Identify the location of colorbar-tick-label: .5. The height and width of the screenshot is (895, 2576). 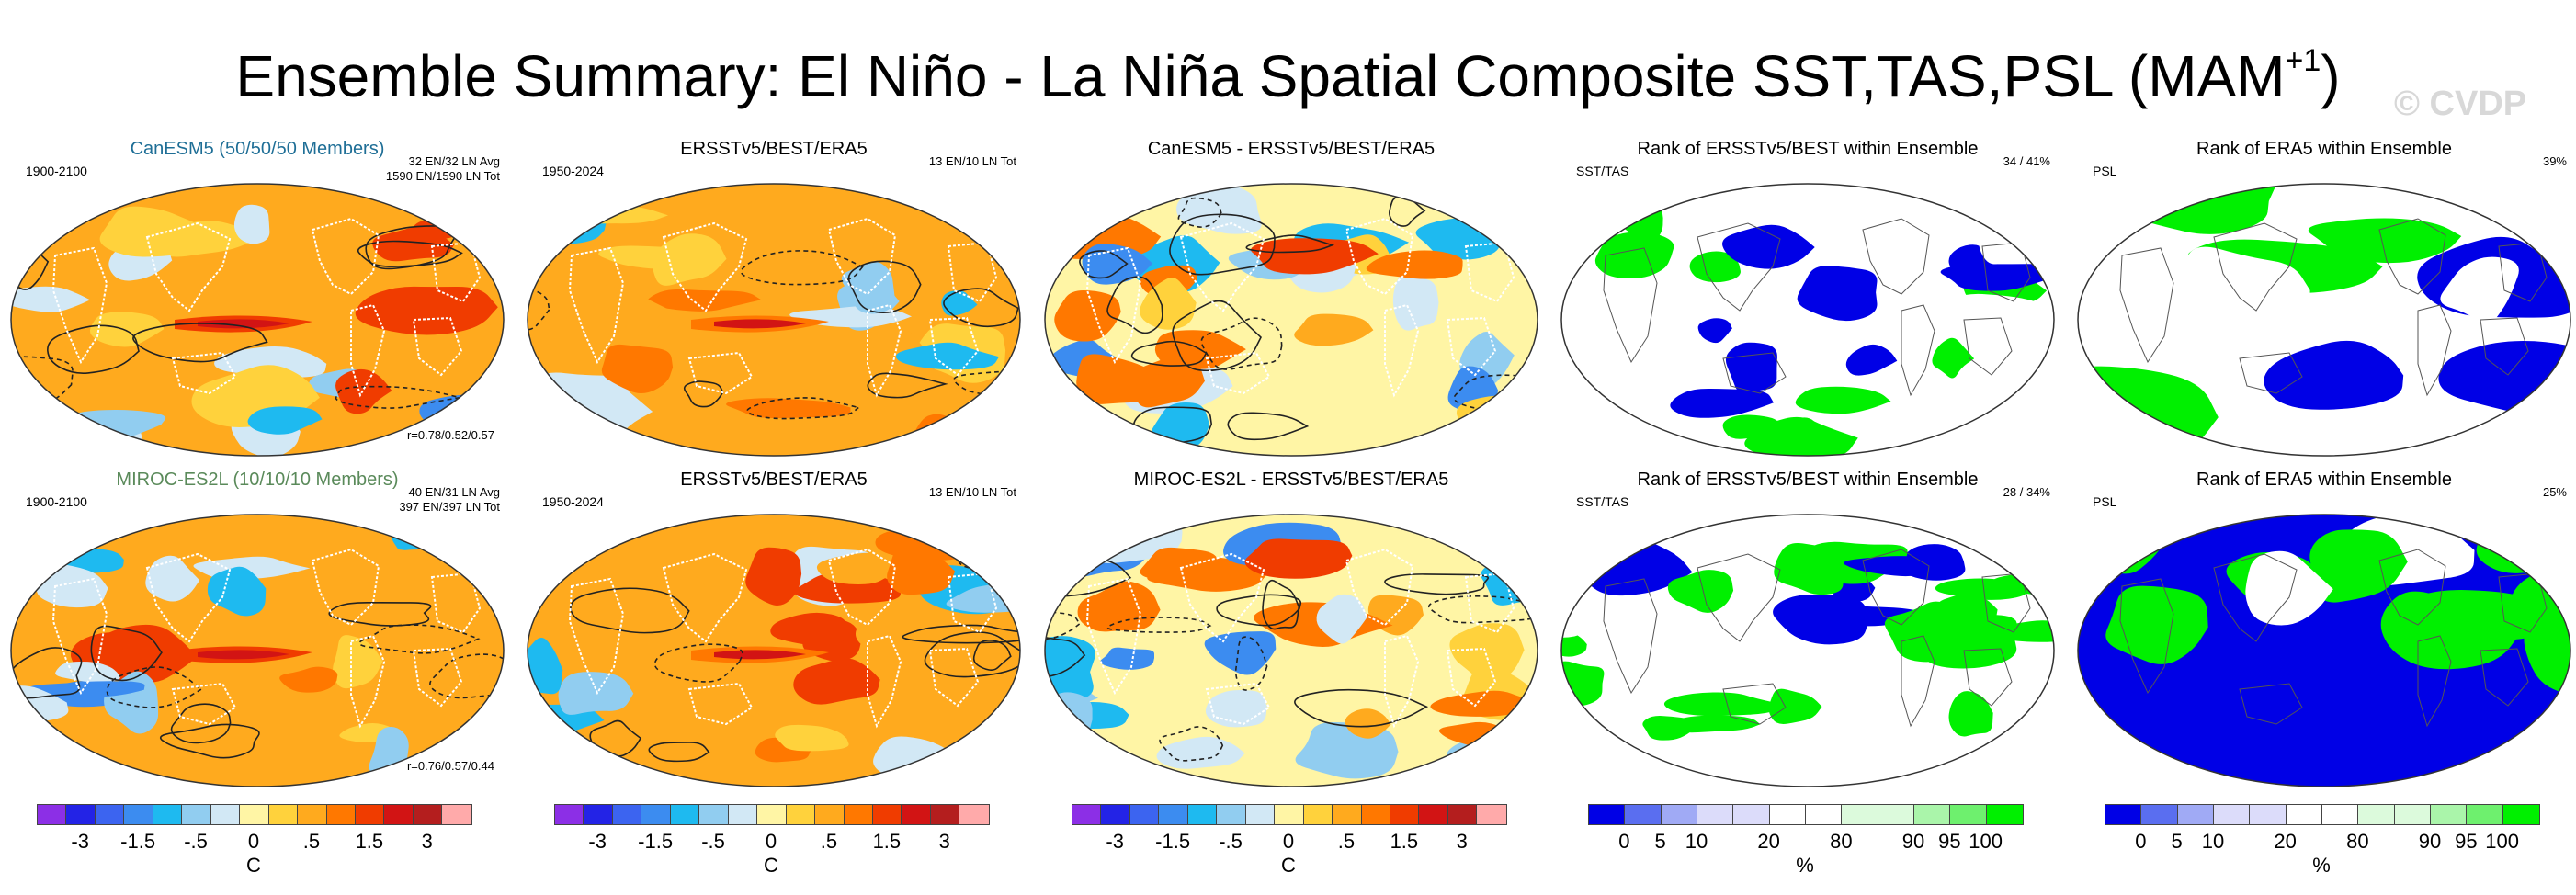
(311, 842).